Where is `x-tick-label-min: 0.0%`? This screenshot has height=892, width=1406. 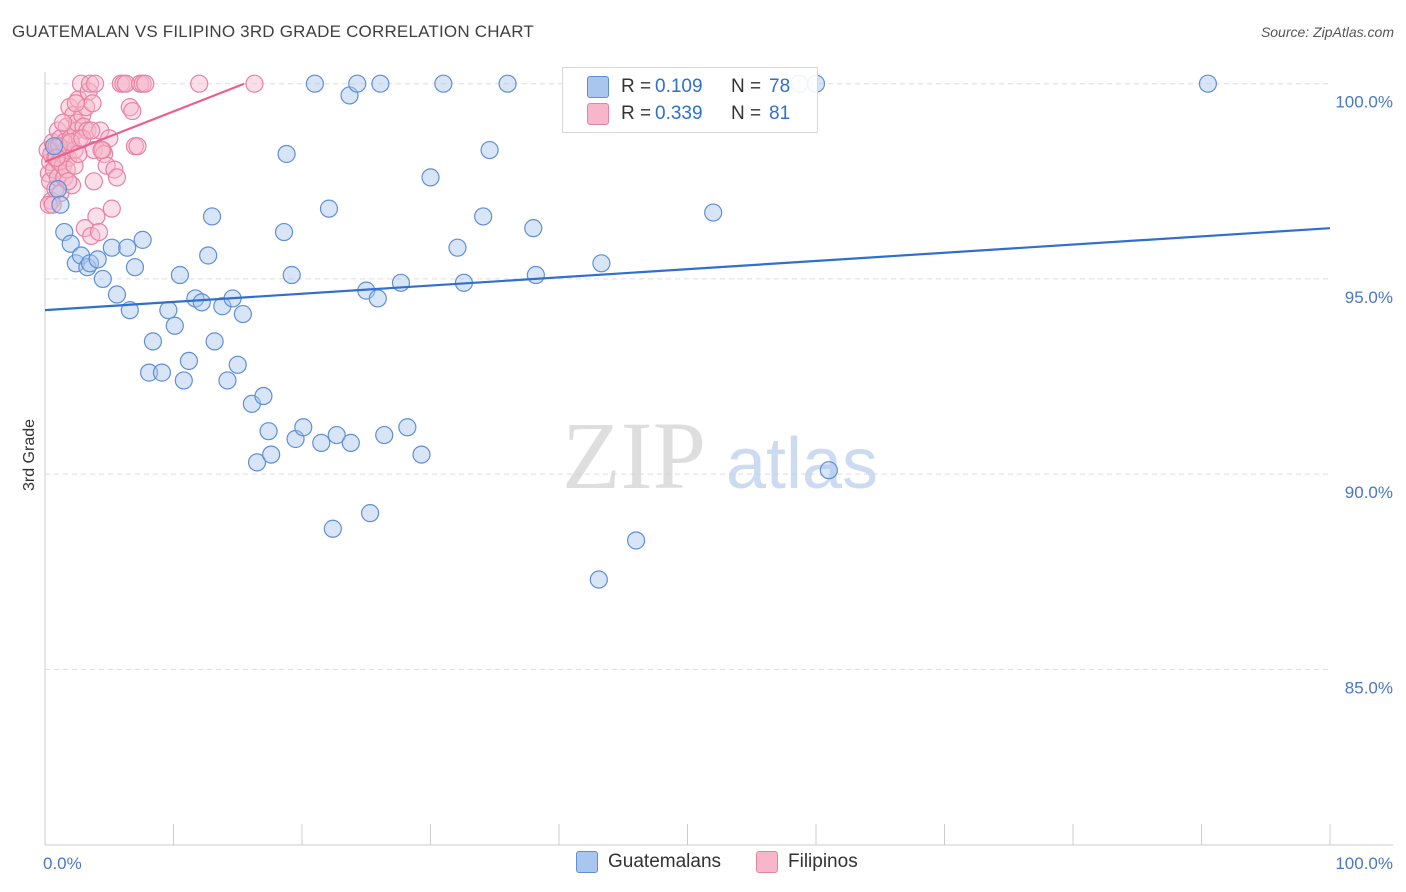 x-tick-label-min: 0.0% is located at coordinates (62, 863).